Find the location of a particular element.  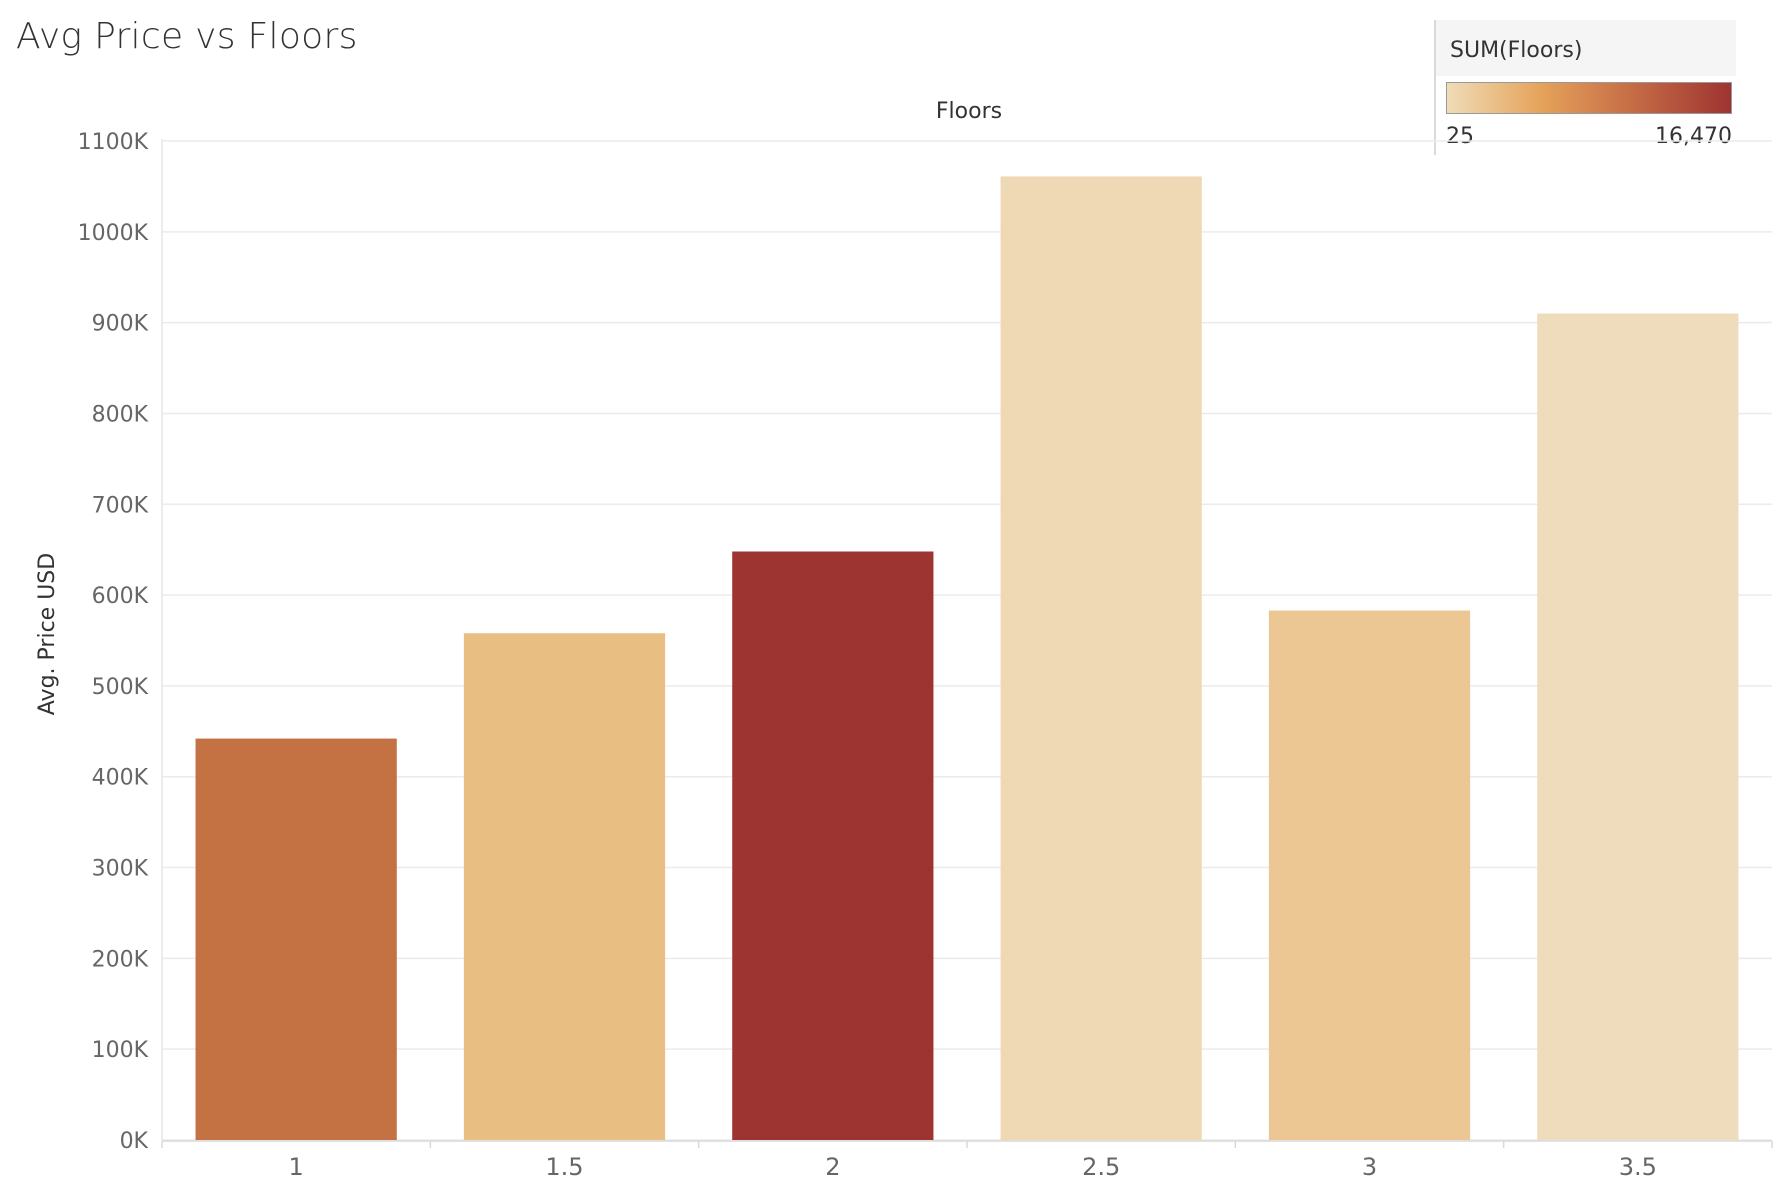

y-tick-label: 200K is located at coordinates (120, 959).